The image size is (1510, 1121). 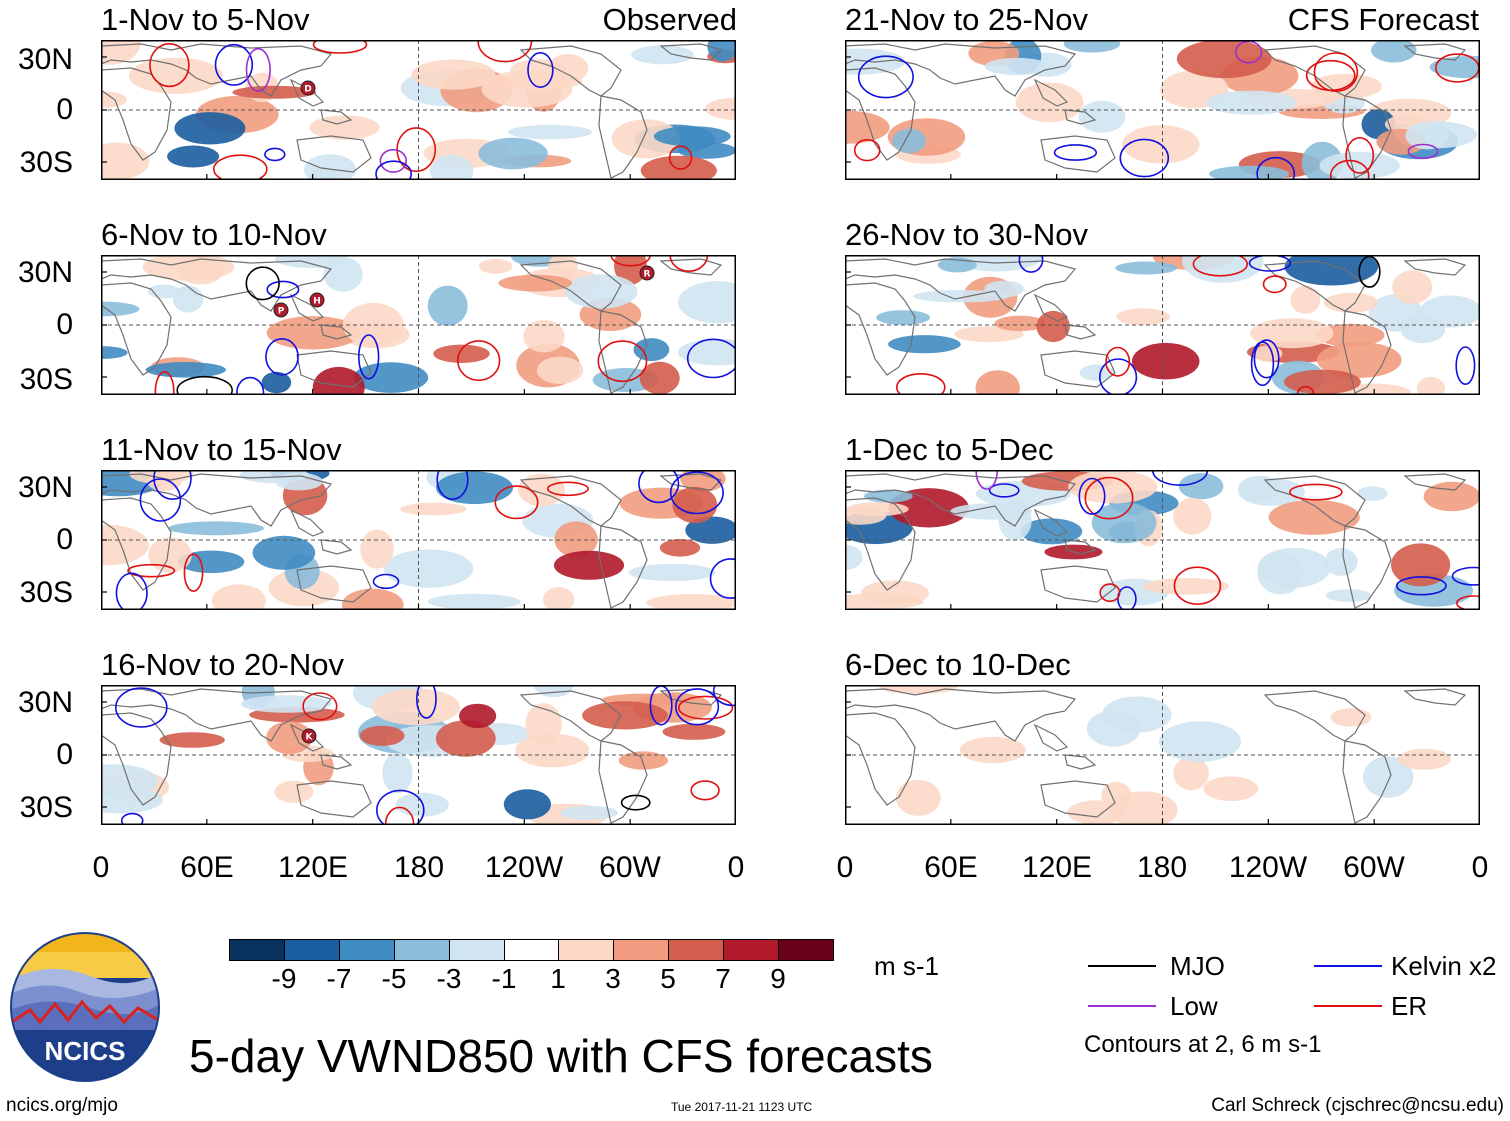 I want to click on ylabel-30n-2: 30N, so click(x=45, y=272).